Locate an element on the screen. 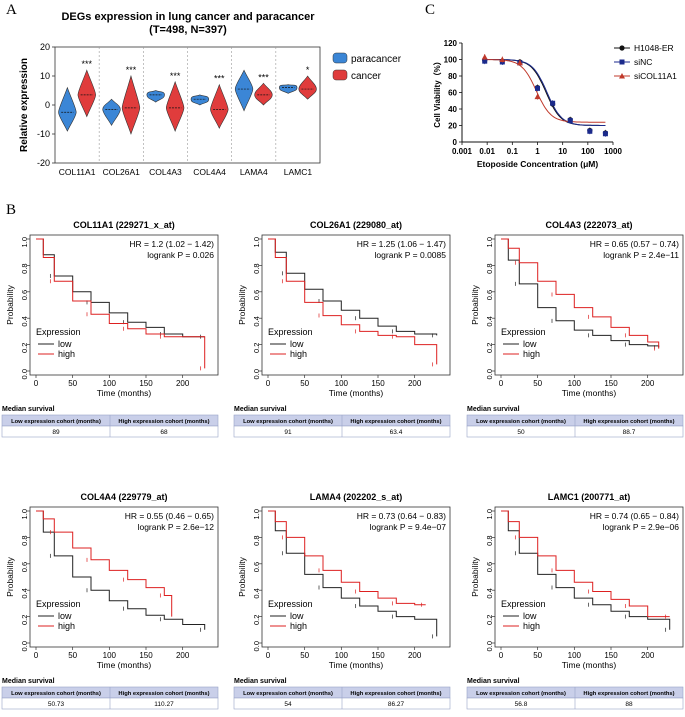 The image size is (685, 717). legend-marker is located at coordinates (622, 62).